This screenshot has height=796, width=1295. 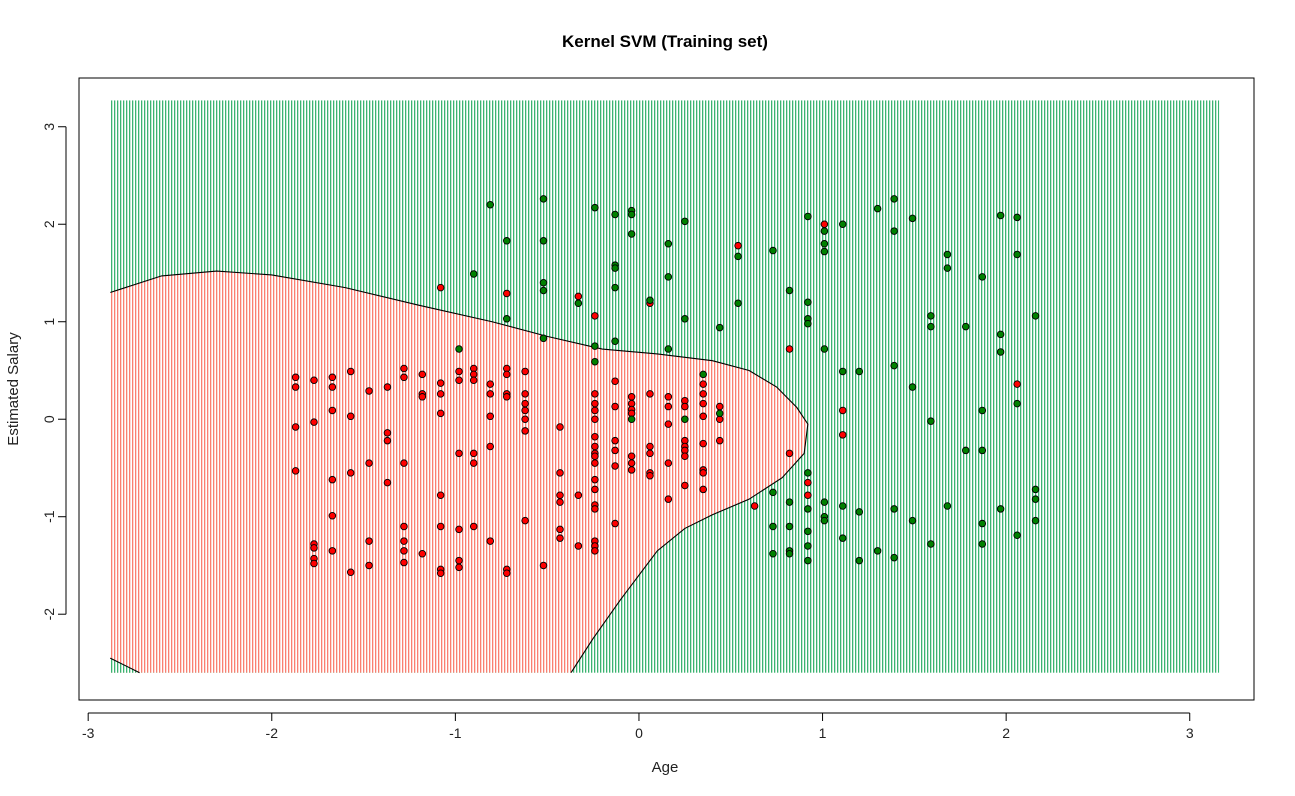 What do you see at coordinates (49, 224) in the screenshot?
I see `y-tick-label: 2` at bounding box center [49, 224].